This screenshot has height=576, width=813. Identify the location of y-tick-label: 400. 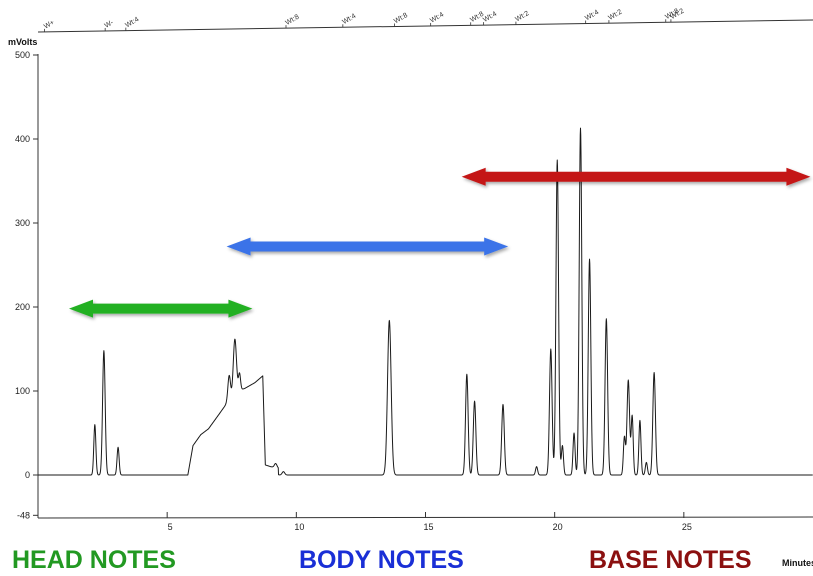
(22, 139).